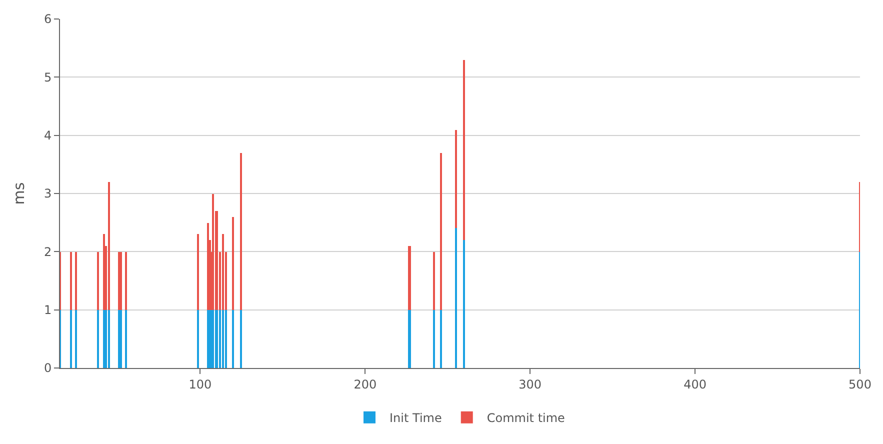 The width and height of the screenshot is (883, 444). I want to click on x-tick-label: 100, so click(200, 384).